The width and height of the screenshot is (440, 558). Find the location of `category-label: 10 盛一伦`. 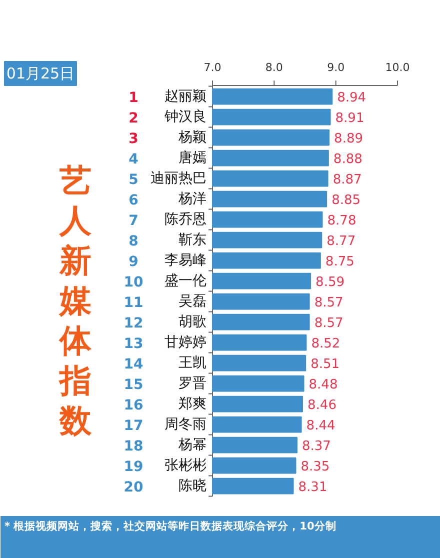

category-label: 10 盛一伦 is located at coordinates (165, 281).